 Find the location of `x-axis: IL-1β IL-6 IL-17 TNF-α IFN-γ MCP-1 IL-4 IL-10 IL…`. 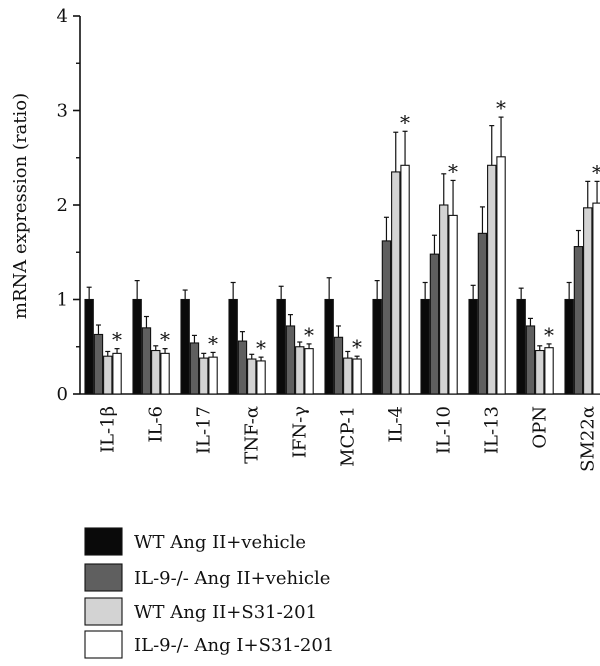

x-axis: IL-1β IL-6 IL-17 TNF-α IFN-γ MCP-1 IL-4 IL-10 IL… is located at coordinates (340, 432).